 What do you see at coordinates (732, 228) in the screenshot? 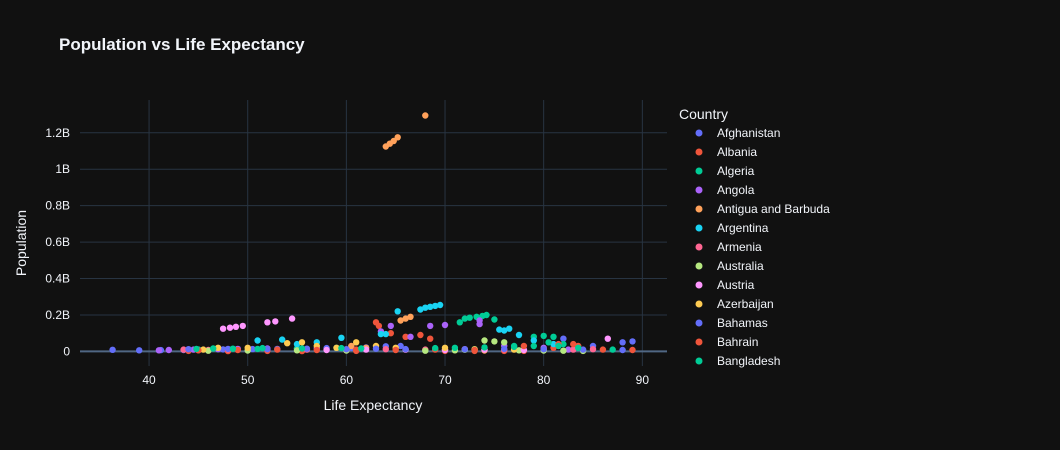
I see `legend-item: Argentina` at bounding box center [732, 228].